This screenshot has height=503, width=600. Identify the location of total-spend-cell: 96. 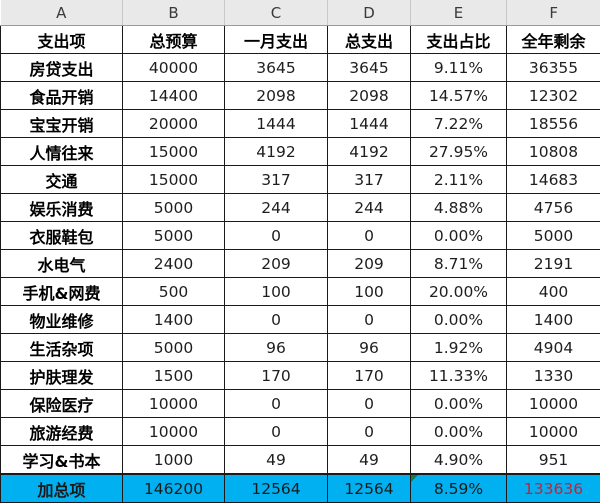
(369, 348).